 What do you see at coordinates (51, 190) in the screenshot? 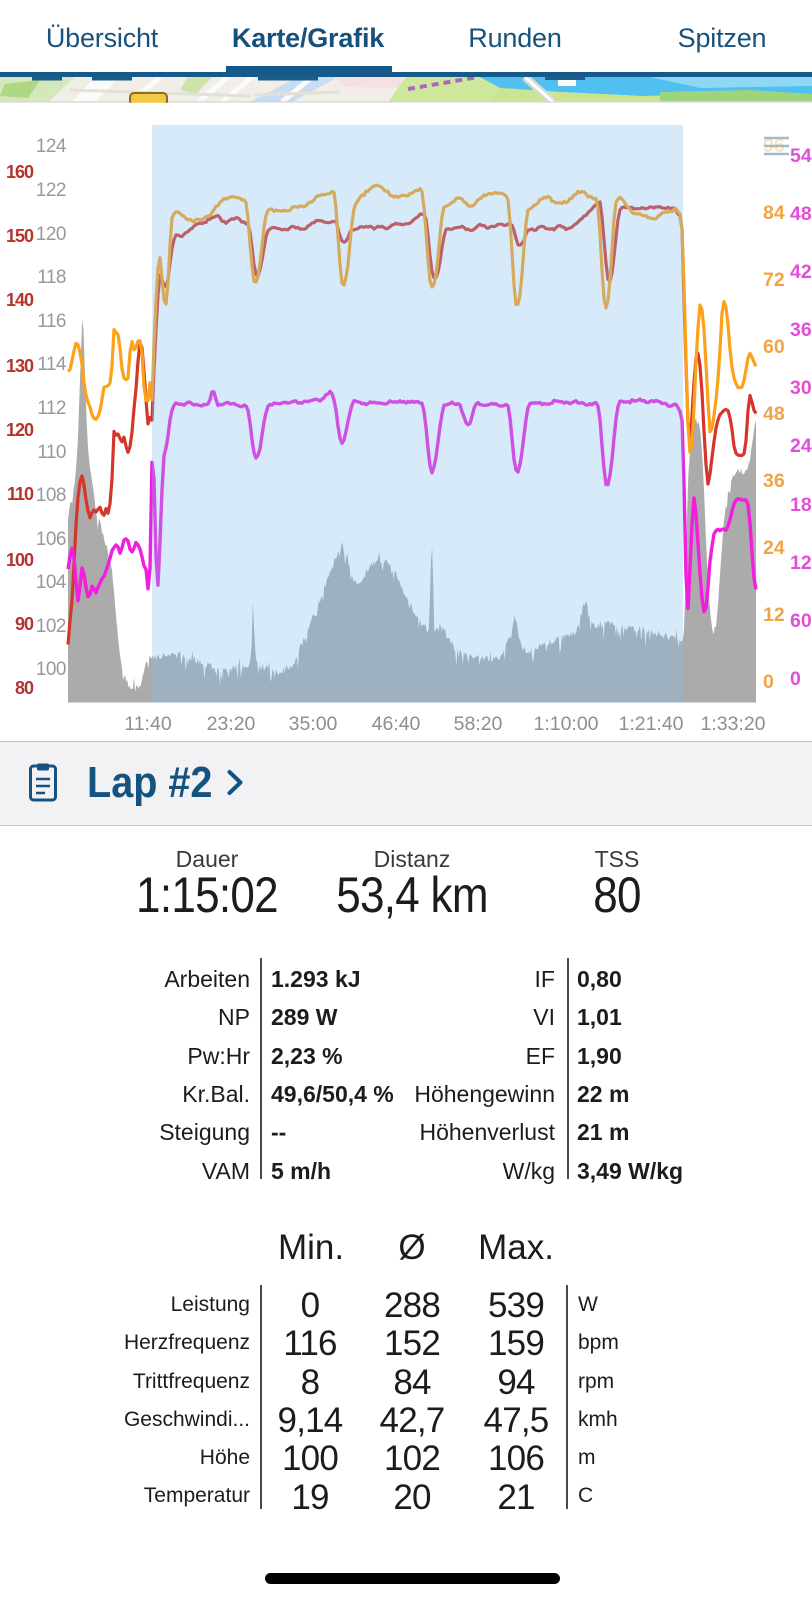
I see `svg-text: 122` at bounding box center [51, 190].